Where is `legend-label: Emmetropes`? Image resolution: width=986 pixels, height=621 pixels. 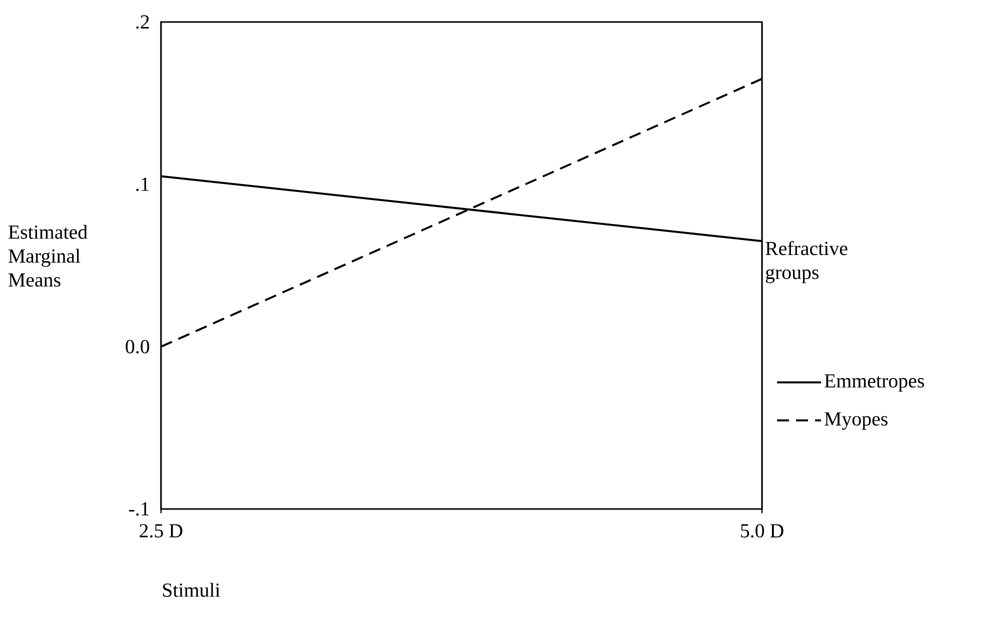
legend-label: Emmetropes is located at coordinates (874, 383).